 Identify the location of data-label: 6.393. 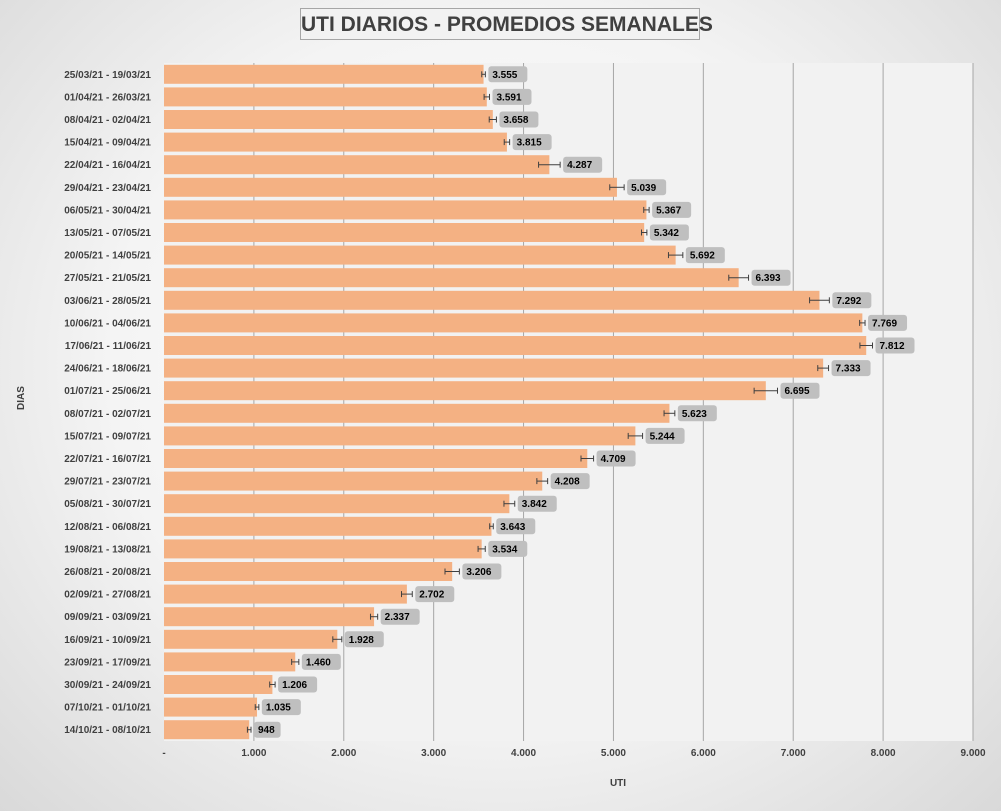
(771, 277).